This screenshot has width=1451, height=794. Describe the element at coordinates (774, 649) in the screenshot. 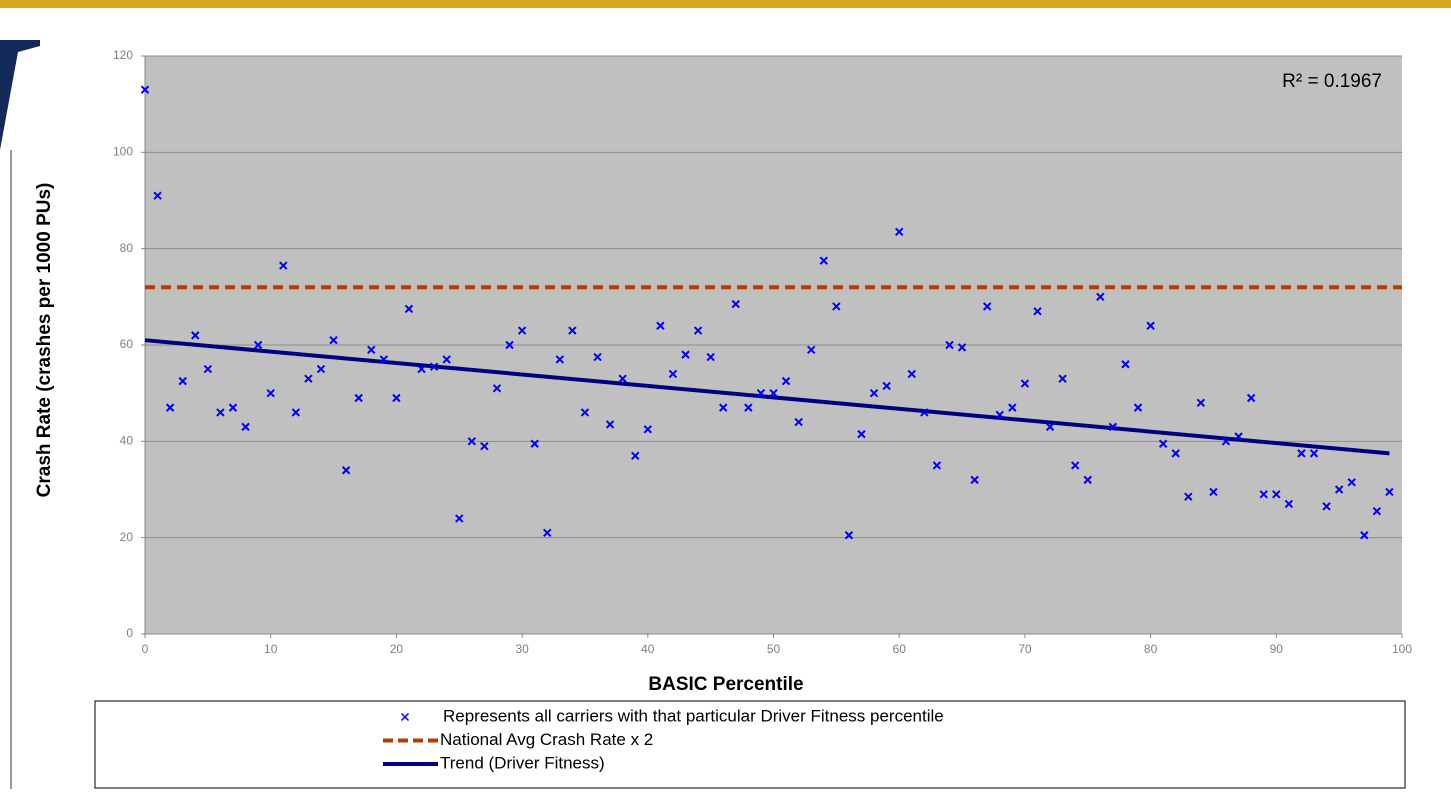

I see `x-tick-label: 50` at that location.